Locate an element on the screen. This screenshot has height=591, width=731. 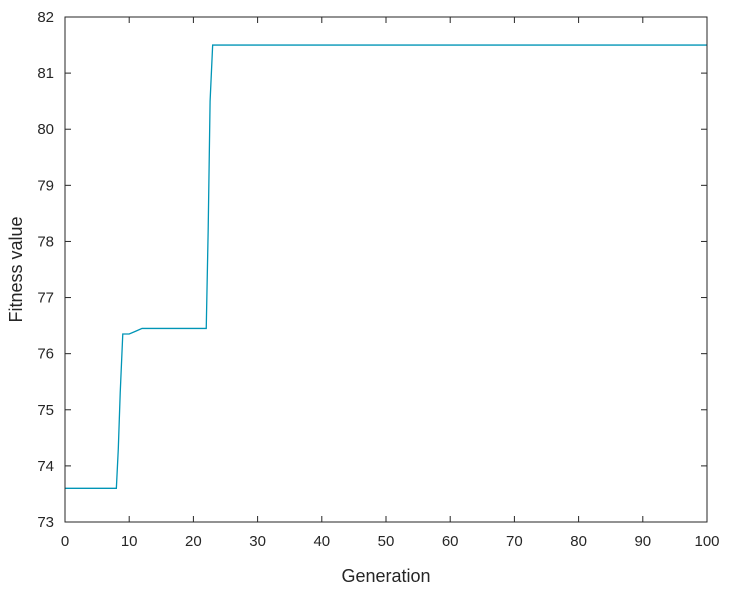
y-tick-label: 82 is located at coordinates (45, 17).